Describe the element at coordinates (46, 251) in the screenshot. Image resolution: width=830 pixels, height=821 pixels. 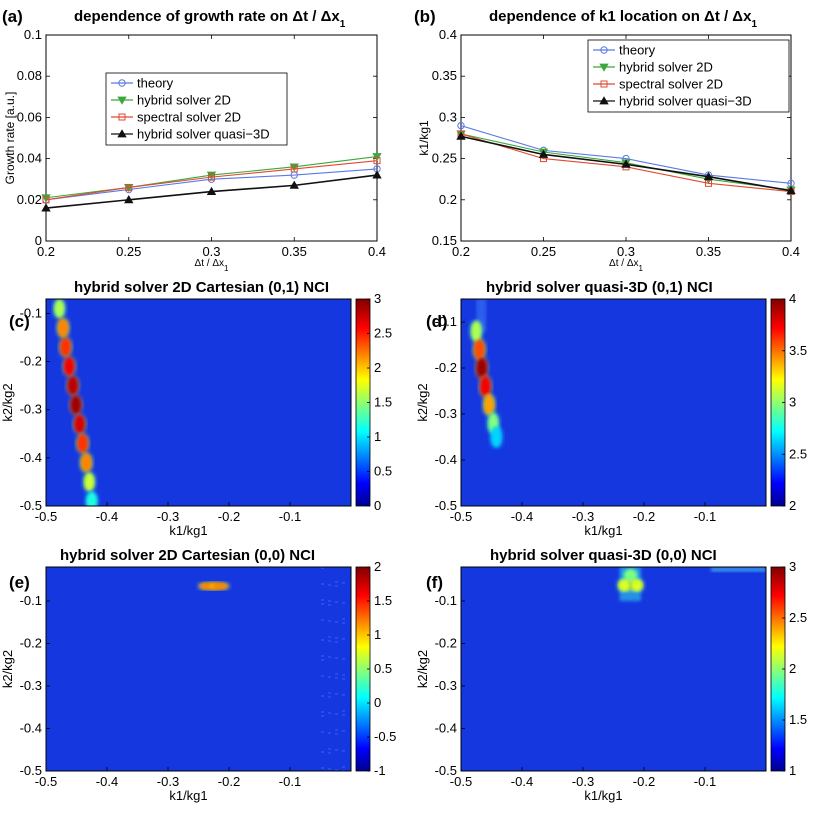
I see `x-tick-label: 0.2` at that location.